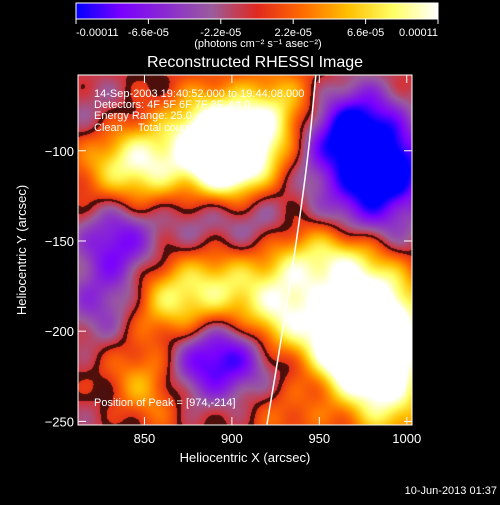  What do you see at coordinates (255, 62) in the screenshot?
I see `chart-title: Reconstructed RHESSI Image` at bounding box center [255, 62].